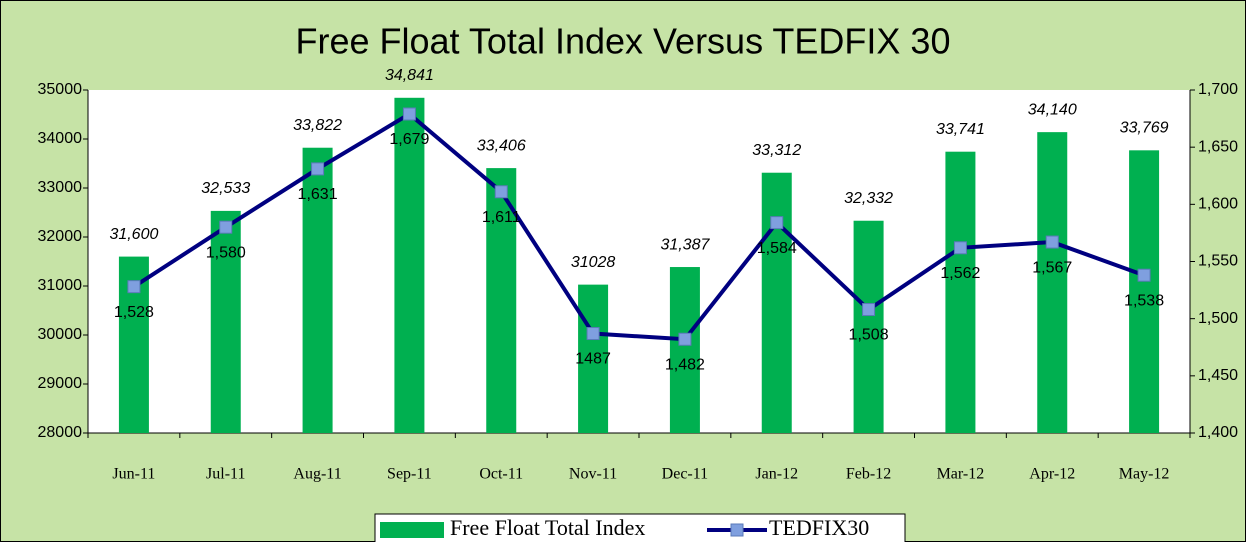 Image resolution: width=1246 pixels, height=542 pixels. I want to click on y-tick-label: 35000, so click(60, 89).